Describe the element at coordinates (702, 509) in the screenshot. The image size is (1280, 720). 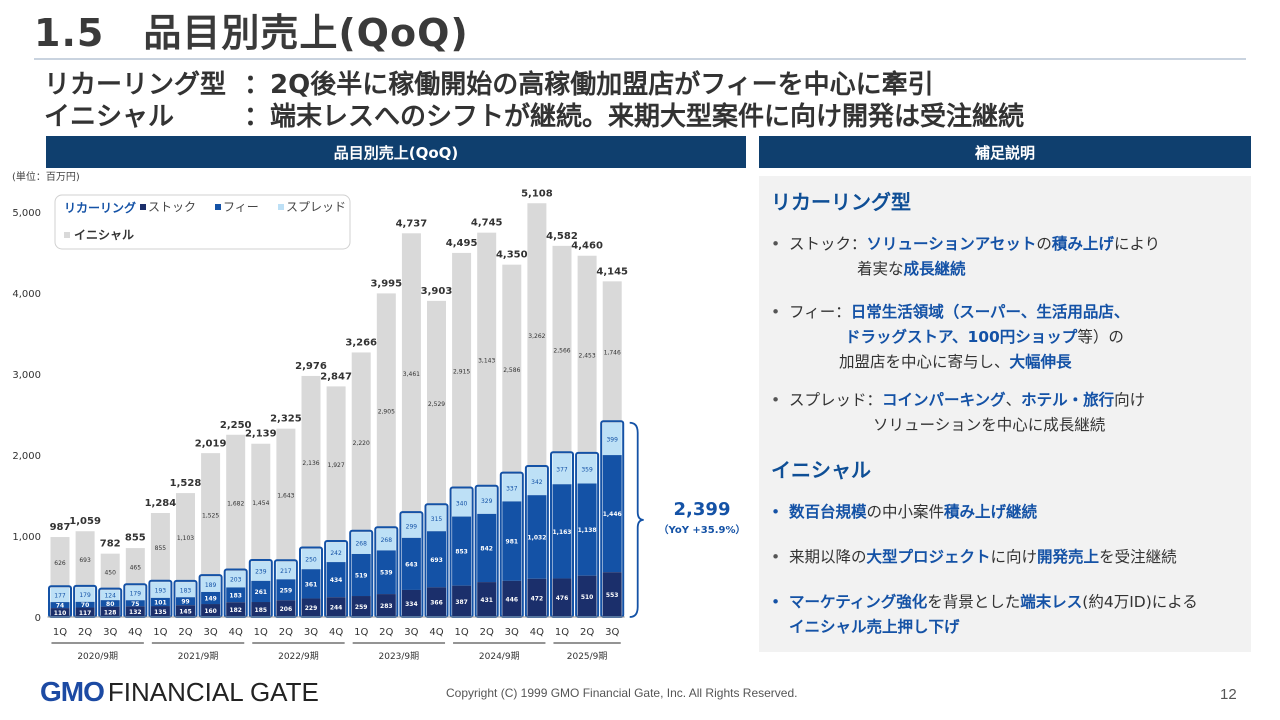
I see `callout-value: 2,399` at that location.